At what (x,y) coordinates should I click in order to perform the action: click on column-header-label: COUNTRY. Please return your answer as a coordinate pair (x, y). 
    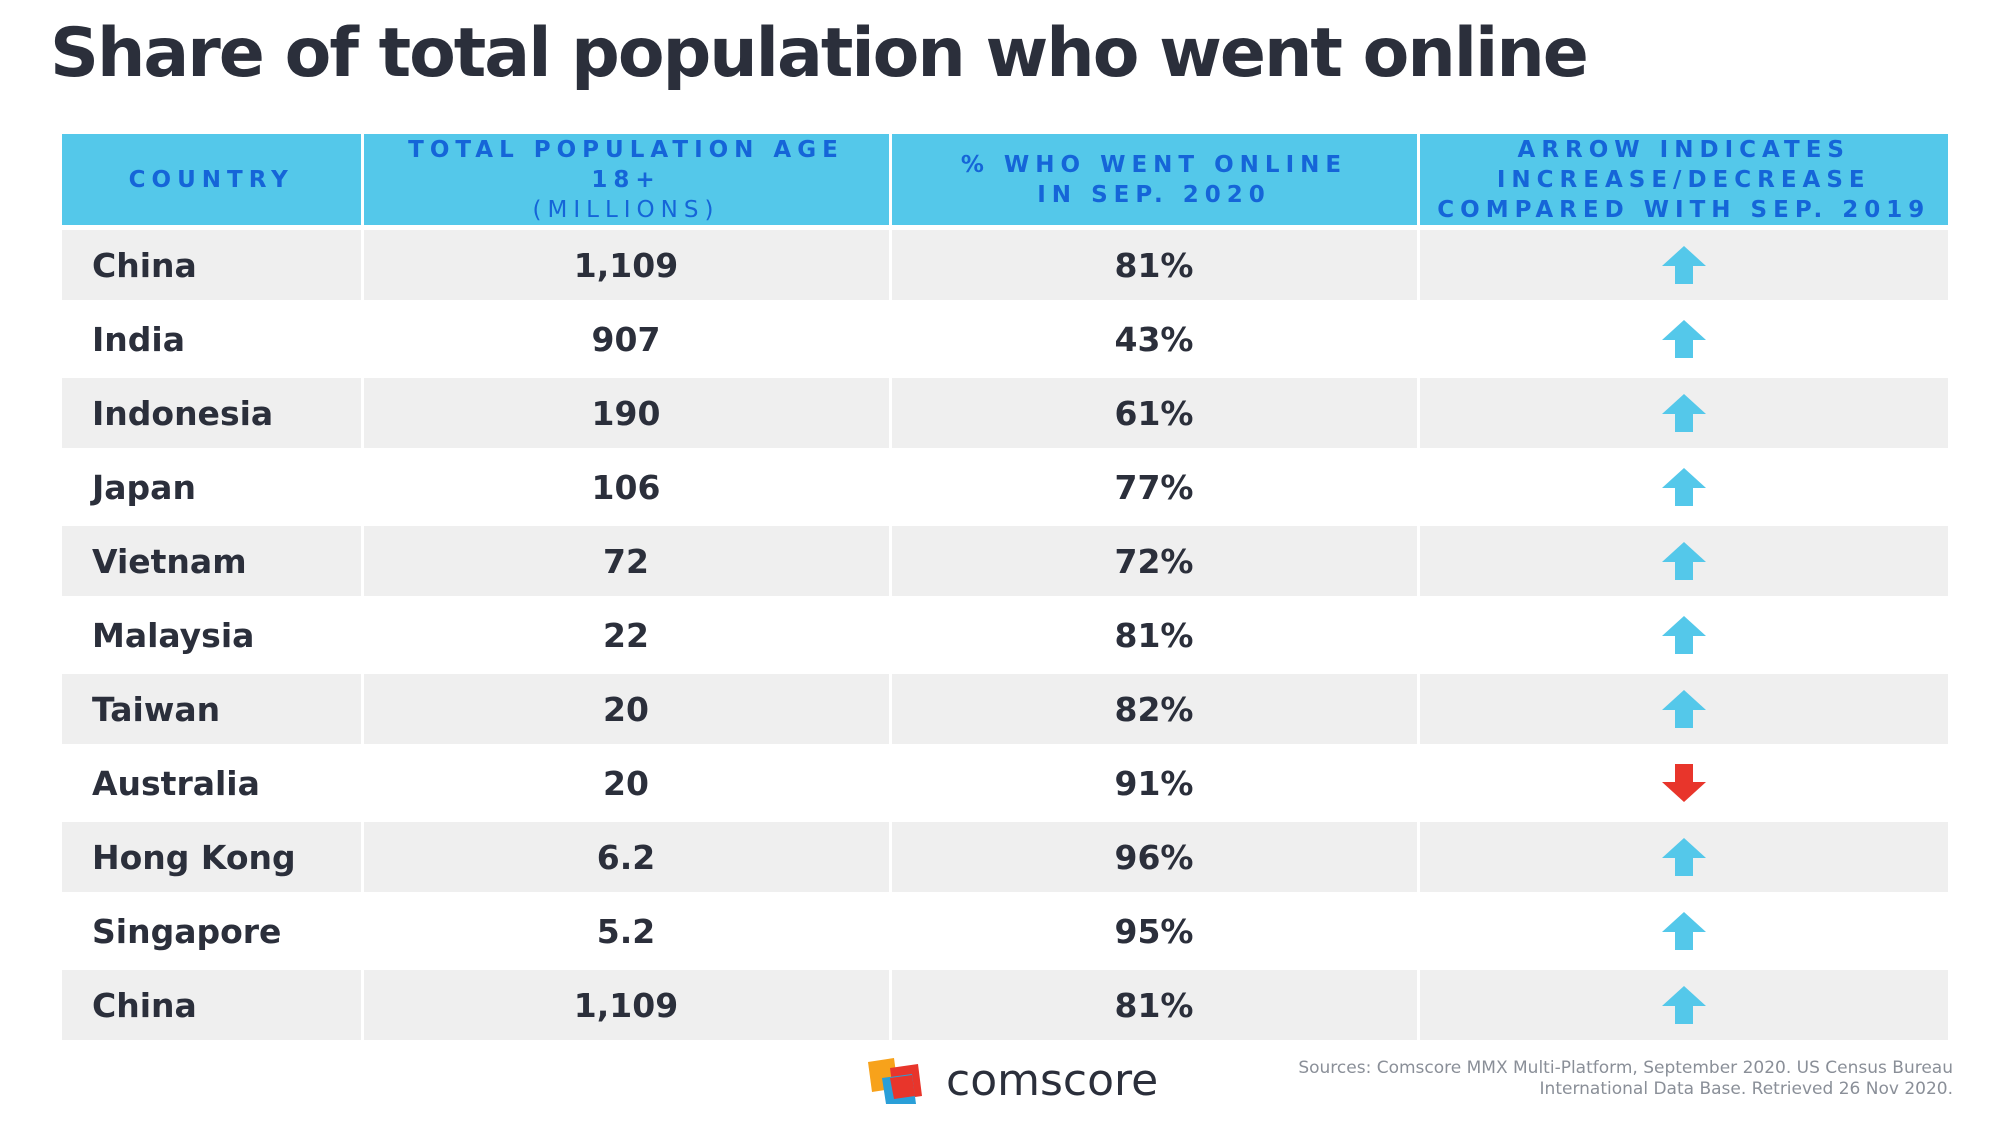
    Looking at the image, I should click on (211, 179).